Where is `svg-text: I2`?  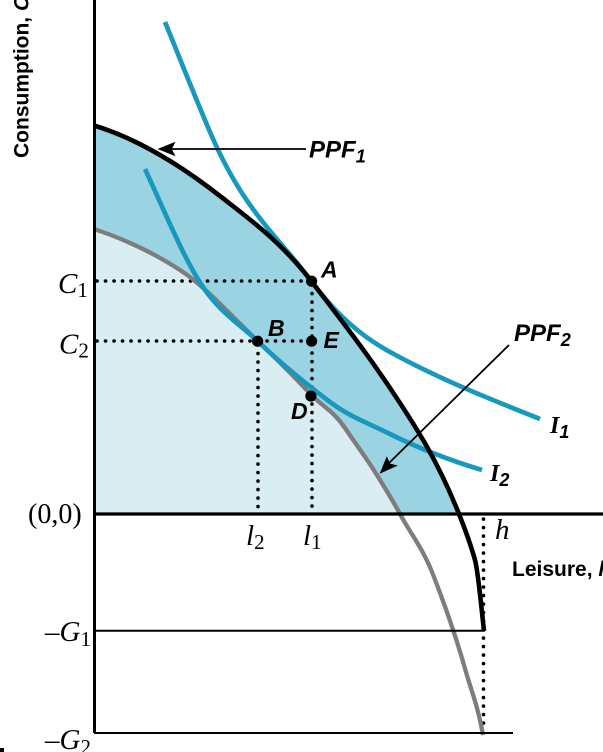
svg-text: I2 is located at coordinates (499, 475).